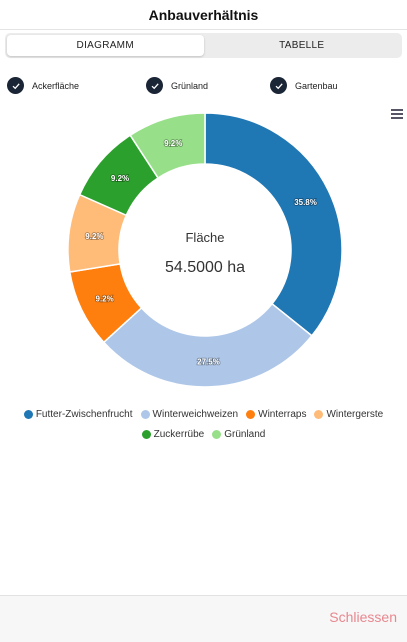 Image resolution: width=407 pixels, height=642 pixels. What do you see at coordinates (190, 85) in the screenshot?
I see `filter-label: Grünland` at bounding box center [190, 85].